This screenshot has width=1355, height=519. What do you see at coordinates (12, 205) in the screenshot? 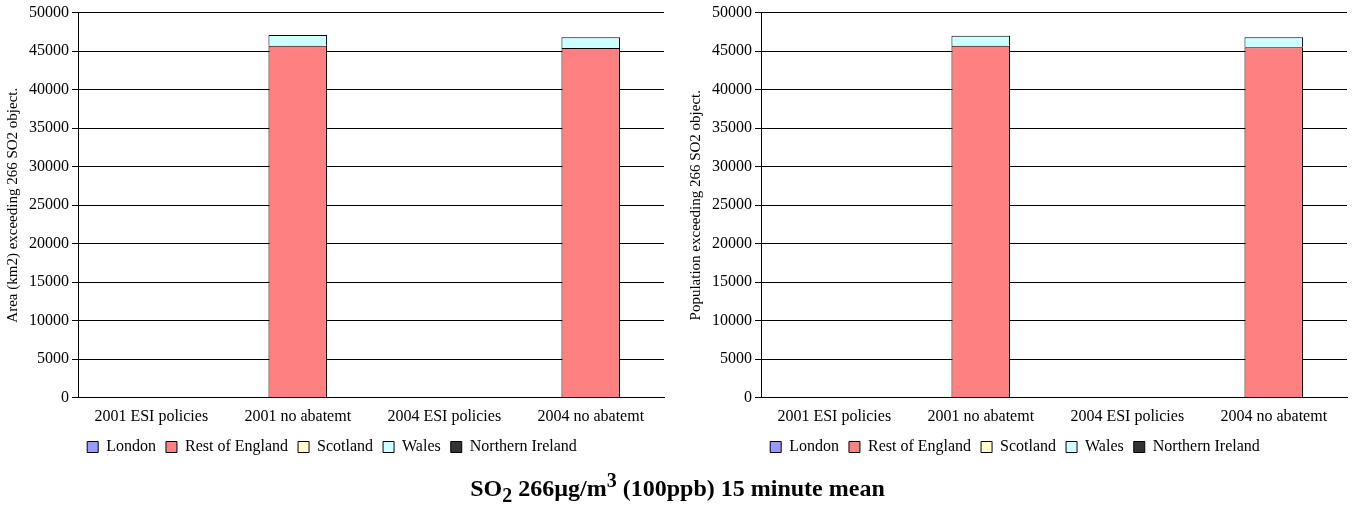
I see `y-axis-title: Area (km2) exceeding 266 SO2 object.` at bounding box center [12, 205].